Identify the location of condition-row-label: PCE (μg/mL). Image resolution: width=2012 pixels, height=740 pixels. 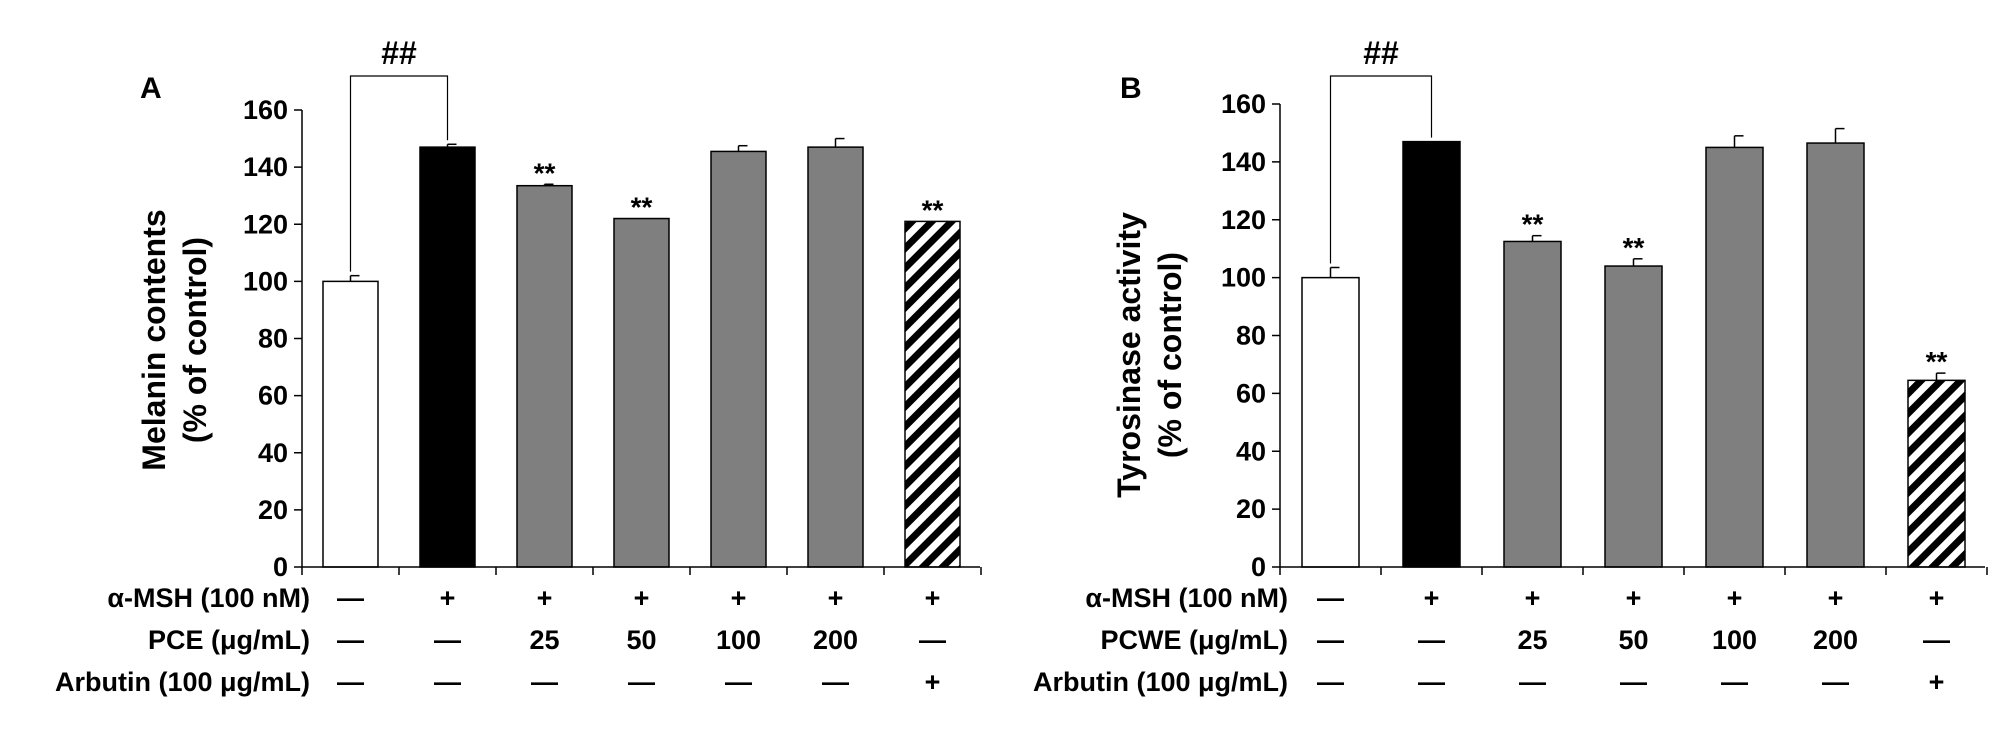
(229, 640).